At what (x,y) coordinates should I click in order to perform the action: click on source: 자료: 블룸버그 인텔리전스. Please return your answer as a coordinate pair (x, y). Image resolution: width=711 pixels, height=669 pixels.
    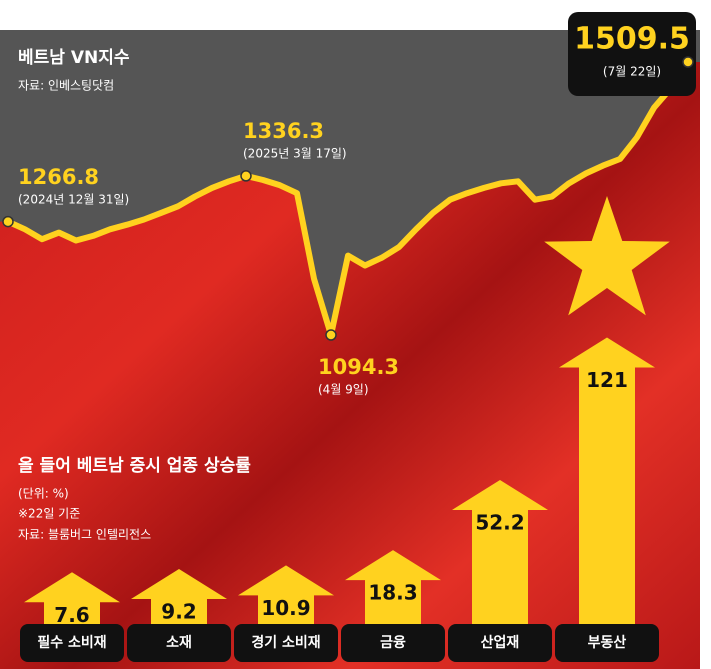
    Looking at the image, I should click on (84, 535).